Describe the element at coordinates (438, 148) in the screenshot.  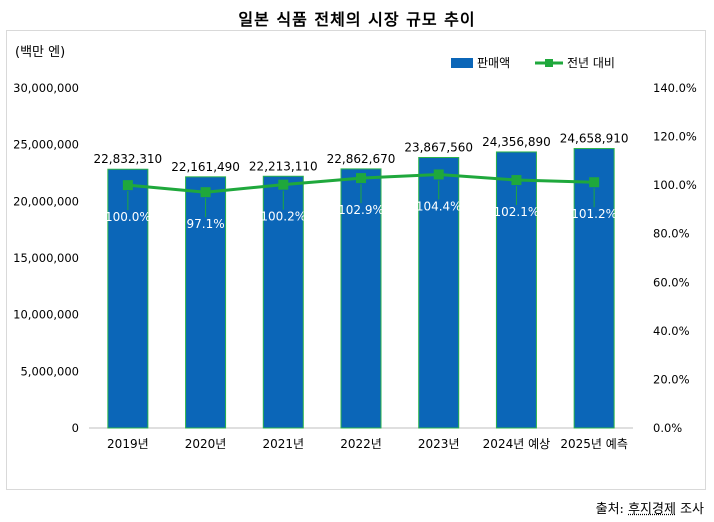
I see `bar-value-label: 23,867,560` at that location.